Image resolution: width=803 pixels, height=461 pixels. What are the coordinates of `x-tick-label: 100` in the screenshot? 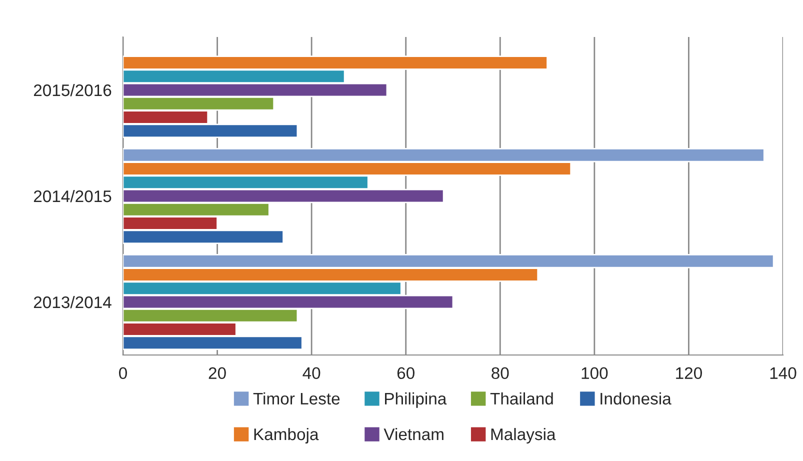 It's located at (595, 373).